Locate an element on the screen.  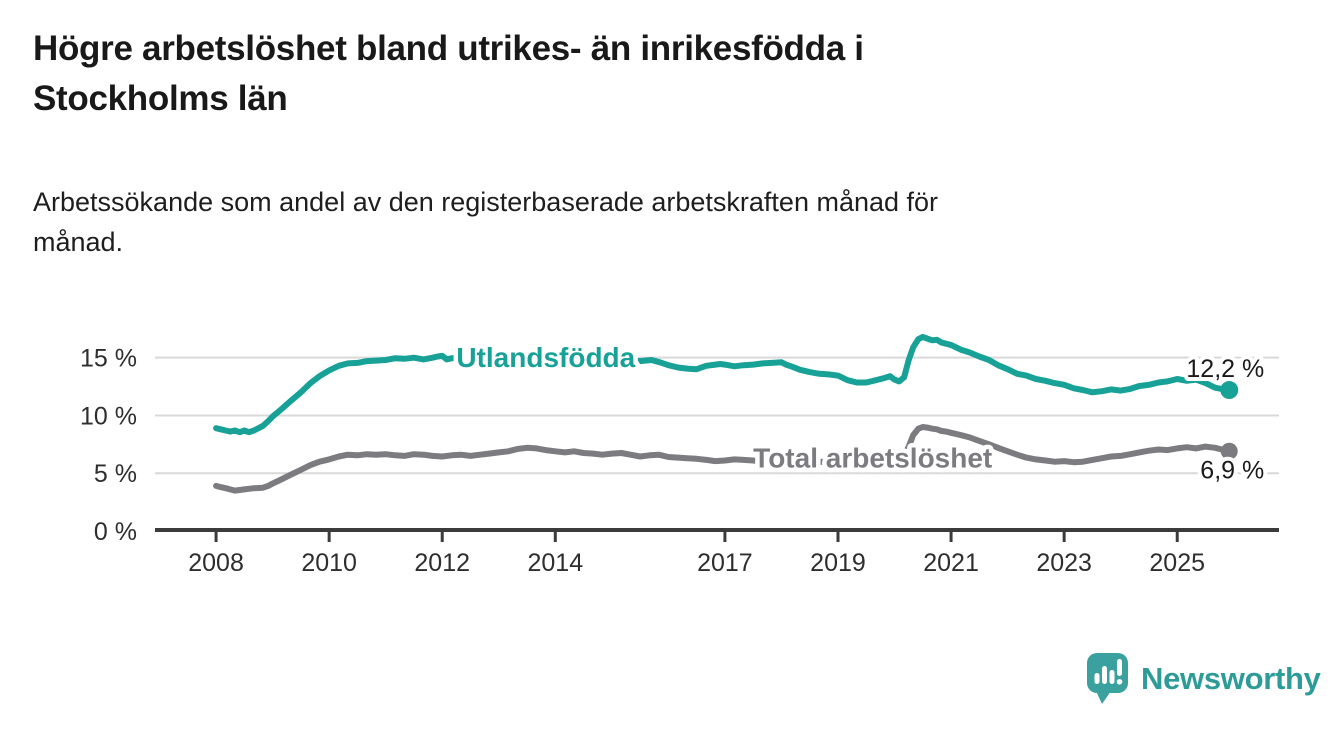
x-tick-label-2025: 2025 is located at coordinates (1177, 563).